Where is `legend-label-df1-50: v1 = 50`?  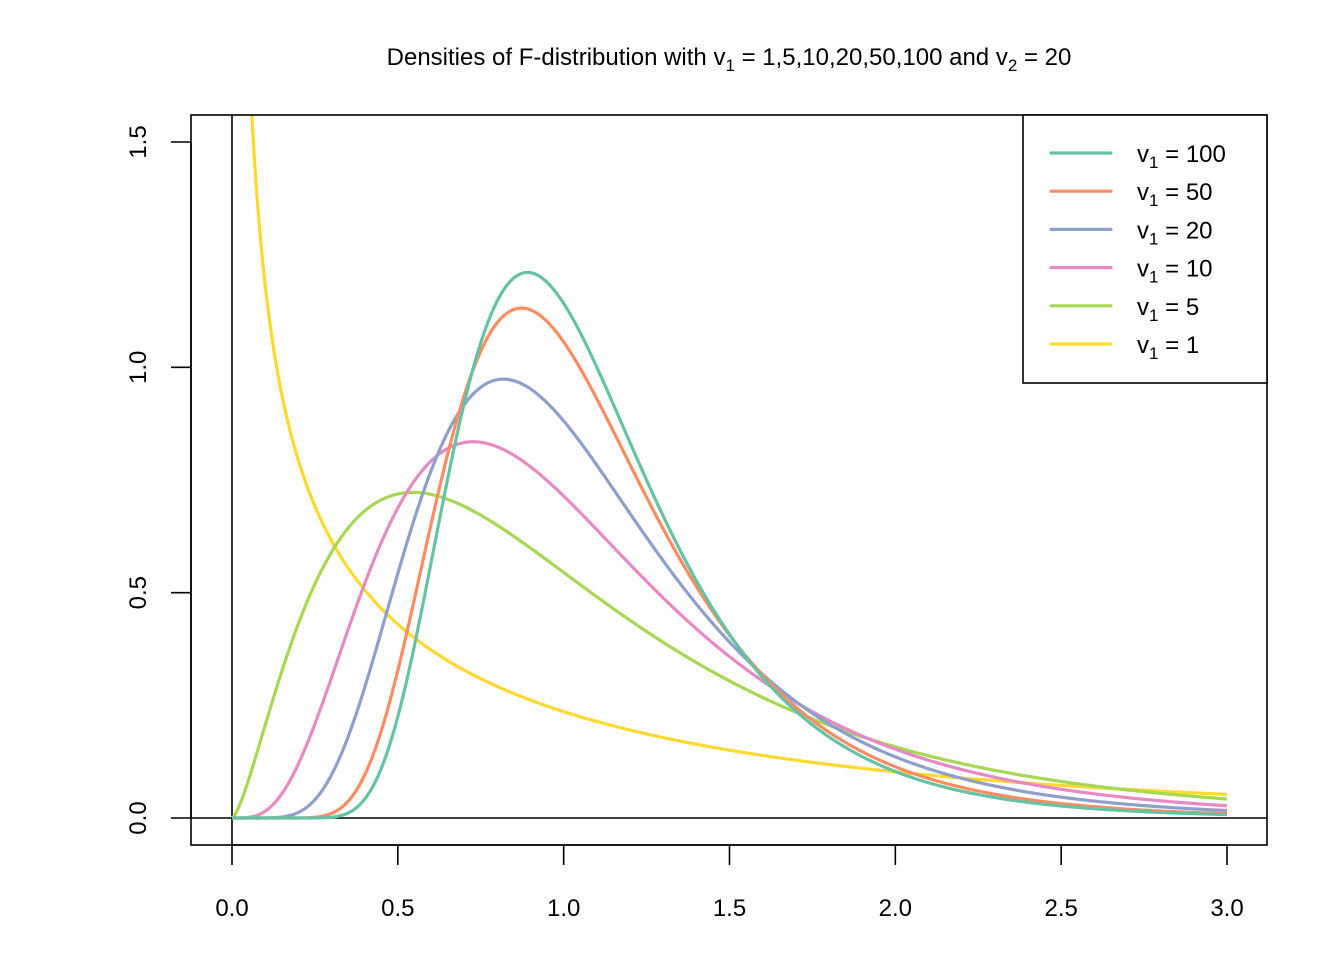
legend-label-df1-50: v1 = 50 is located at coordinates (1175, 194).